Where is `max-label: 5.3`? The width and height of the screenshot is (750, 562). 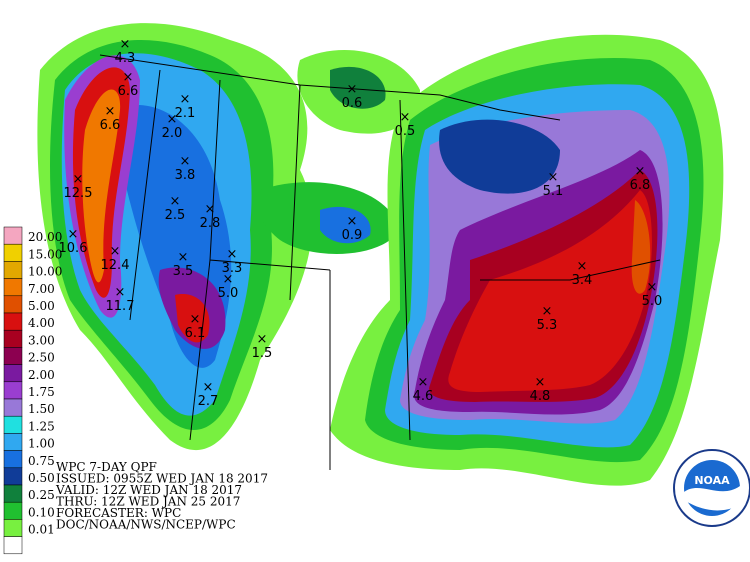 max-label: 5.3 is located at coordinates (547, 325).